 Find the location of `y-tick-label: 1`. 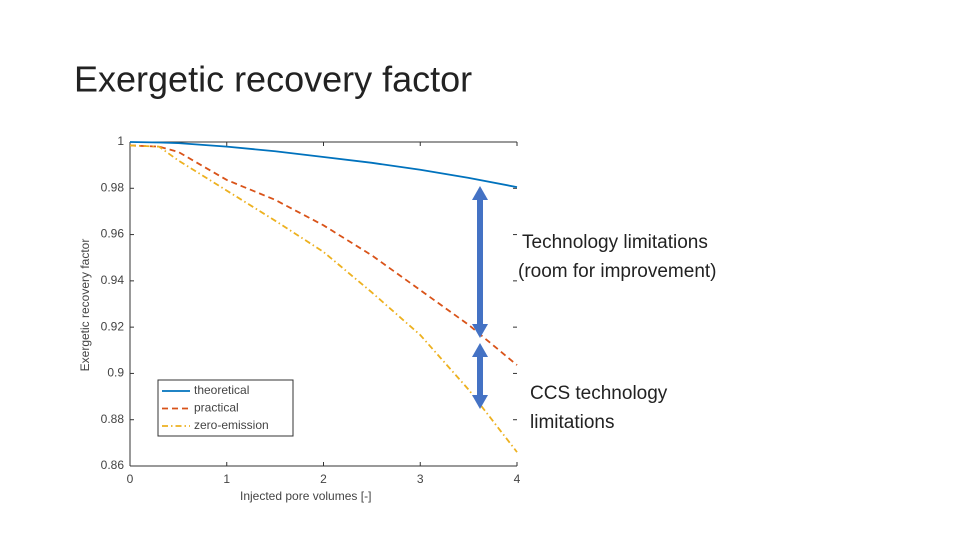

y-tick-label: 1 is located at coordinates (120, 141).